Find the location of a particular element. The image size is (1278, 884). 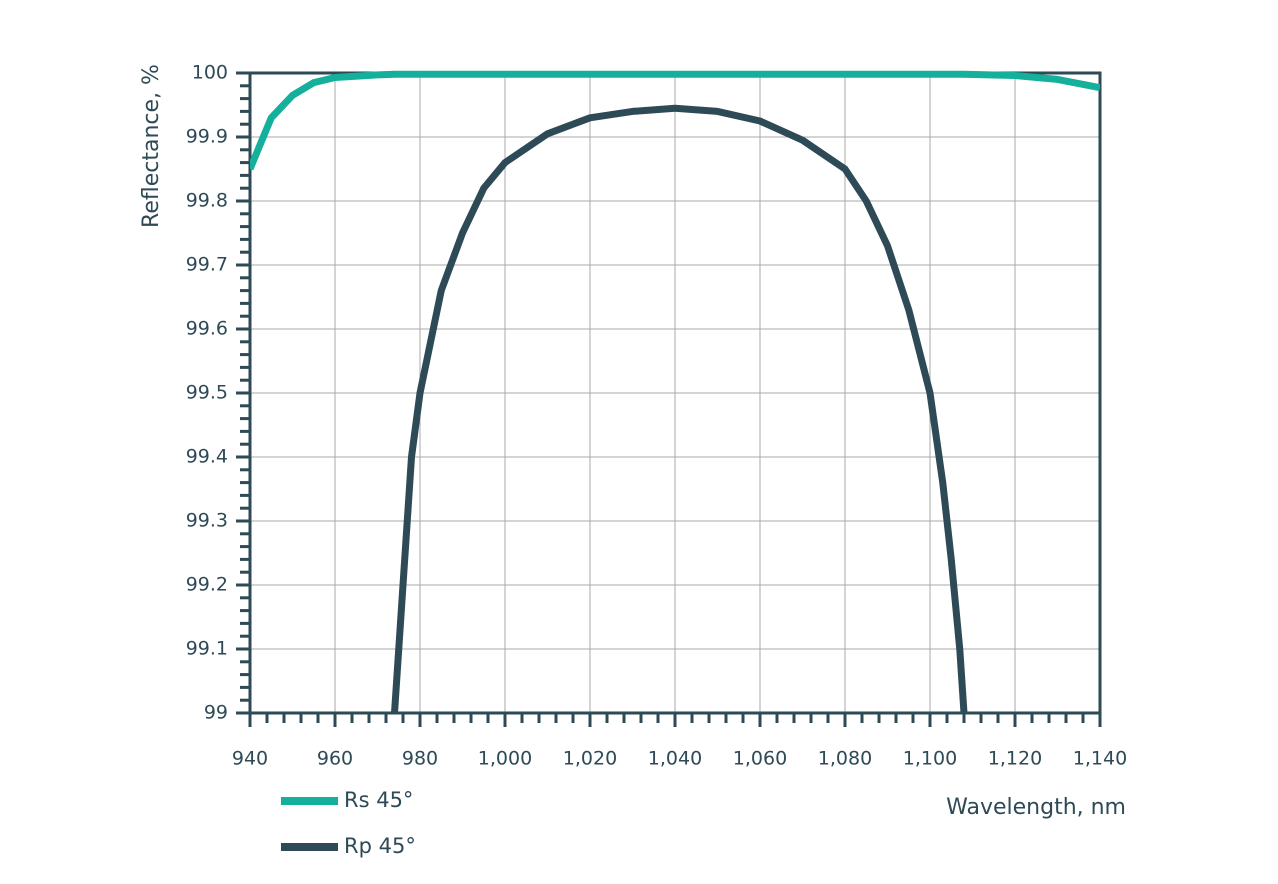

y-tick-label: 99.3 is located at coordinates (207, 521).